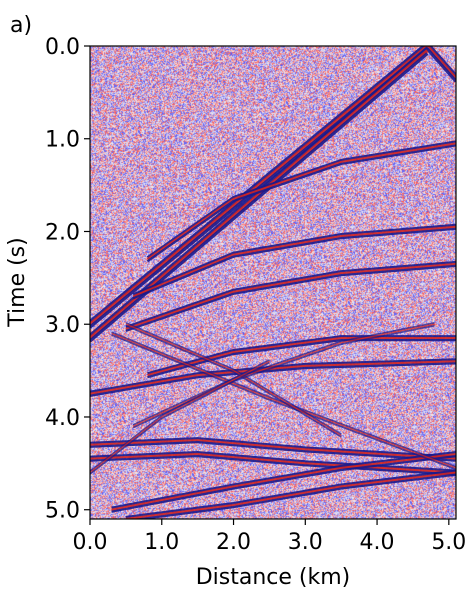 Image resolution: width=474 pixels, height=592 pixels. I want to click on y-tick-label: 2.0, so click(62, 232).